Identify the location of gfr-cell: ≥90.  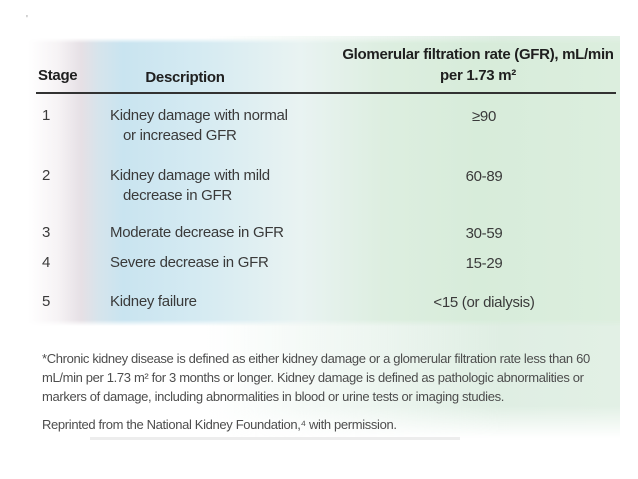
(484, 116).